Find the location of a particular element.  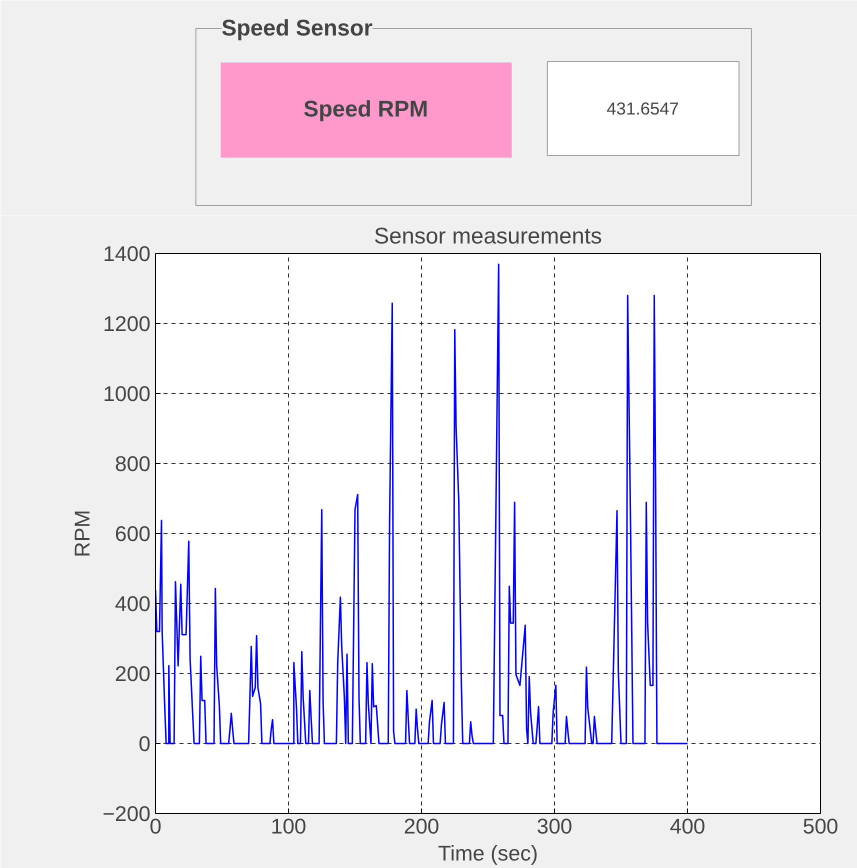

text: 431.6547 is located at coordinates (642, 108).